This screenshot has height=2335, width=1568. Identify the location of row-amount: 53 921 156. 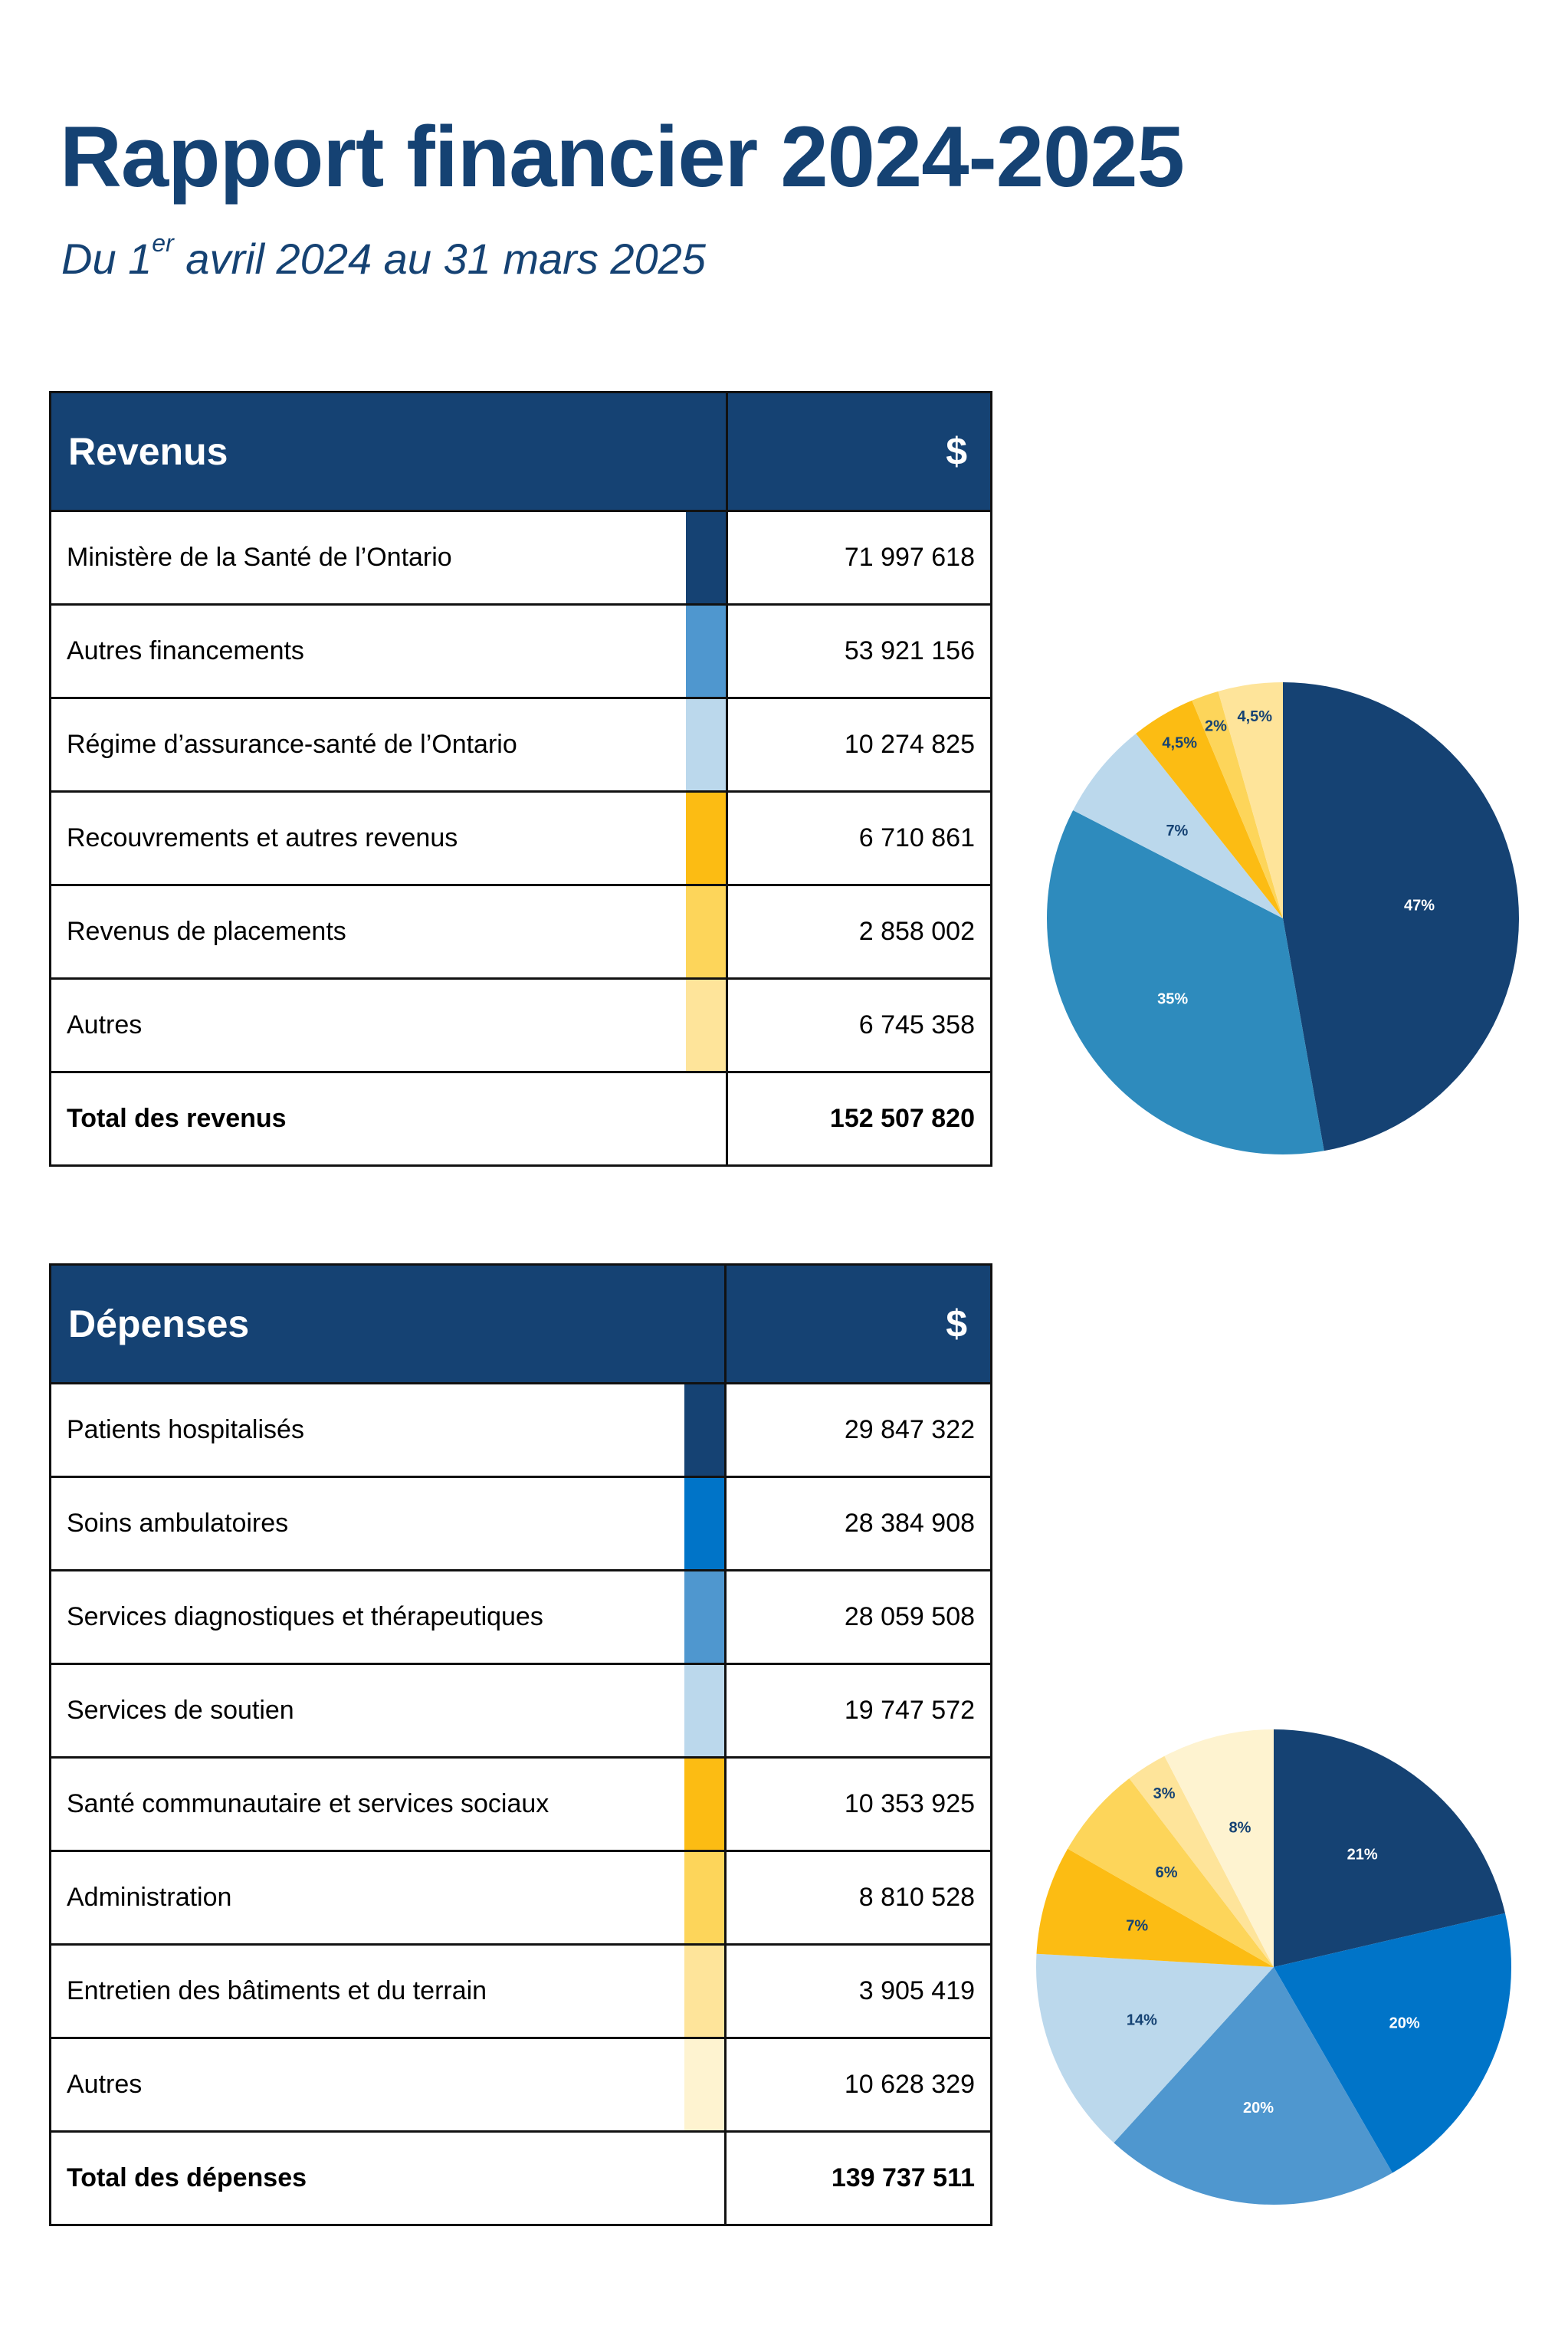
(859, 651).